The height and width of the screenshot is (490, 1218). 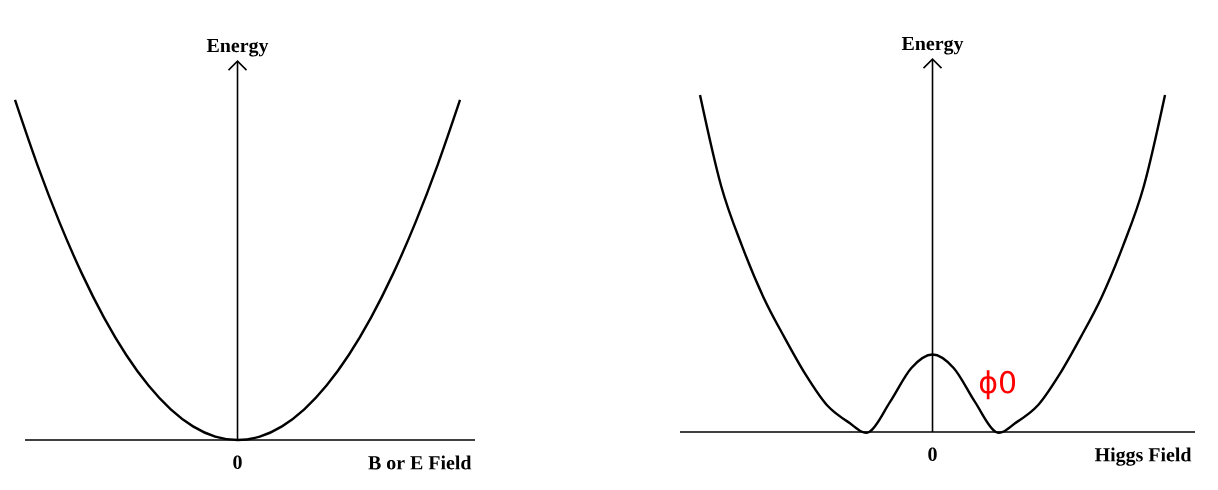 I want to click on x-axis-title: B or E Field, so click(x=420, y=462).